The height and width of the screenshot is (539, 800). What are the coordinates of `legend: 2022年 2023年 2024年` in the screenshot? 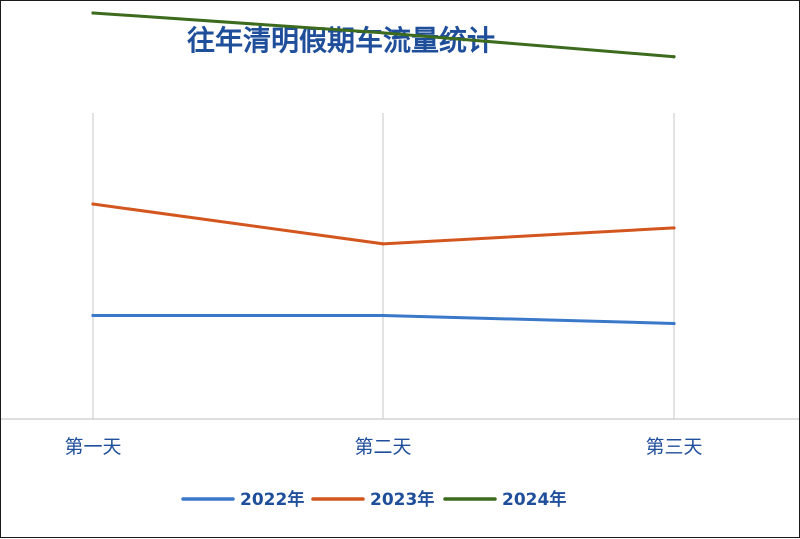 It's located at (373, 499).